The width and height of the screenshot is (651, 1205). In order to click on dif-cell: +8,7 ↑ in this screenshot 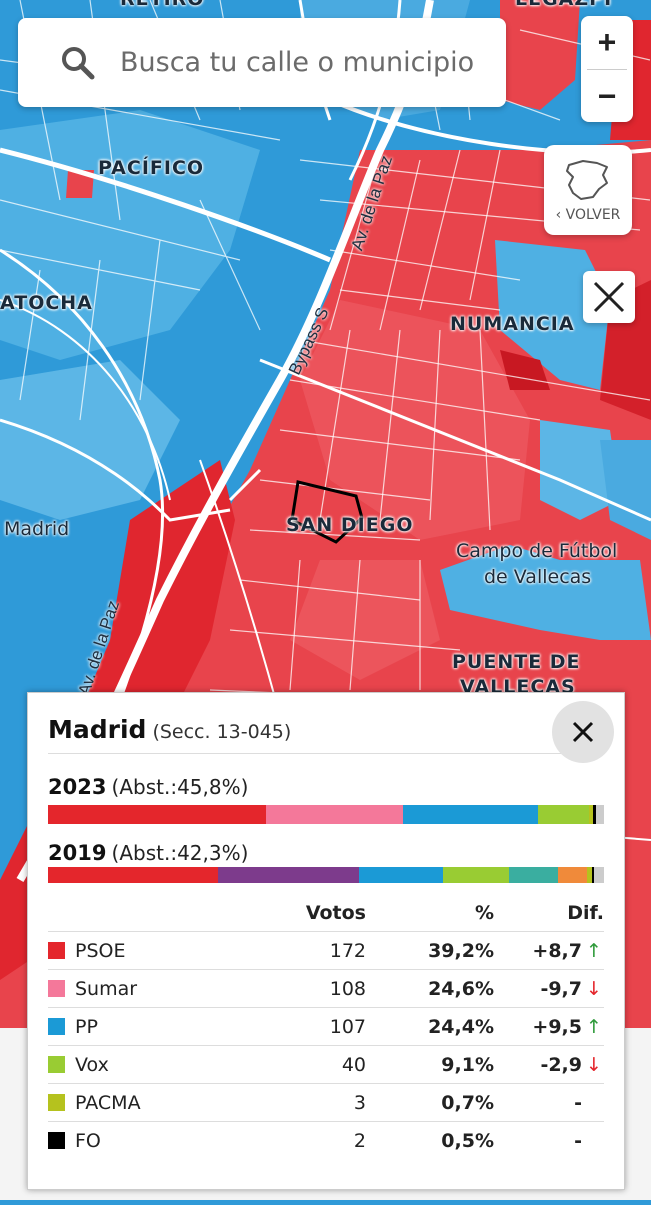, I will do `click(549, 950)`.